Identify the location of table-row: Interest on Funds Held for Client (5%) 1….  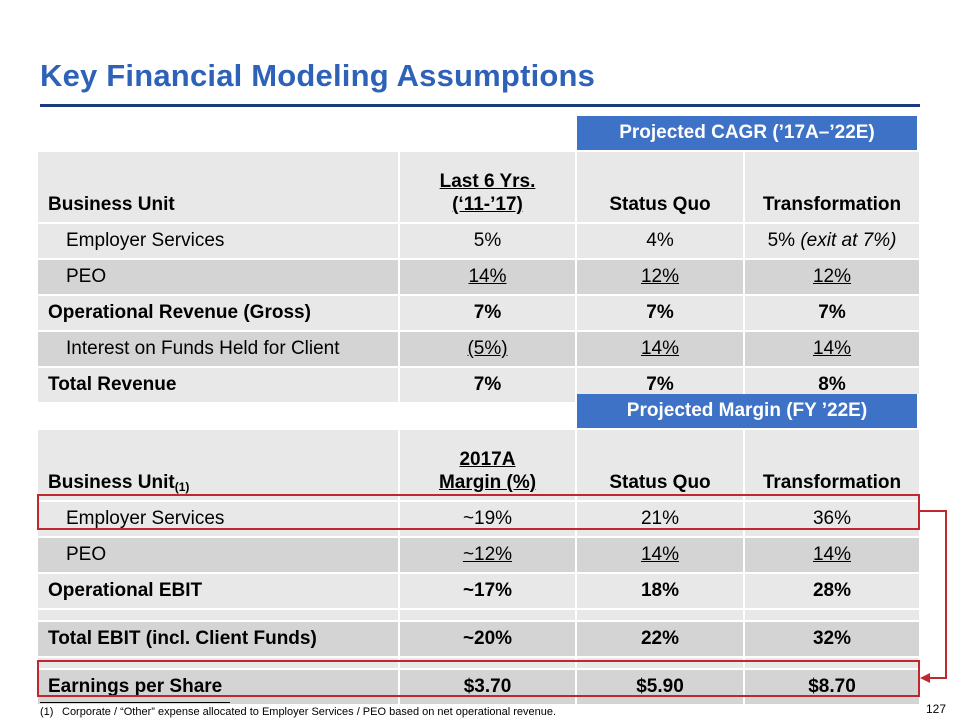
(478, 350).